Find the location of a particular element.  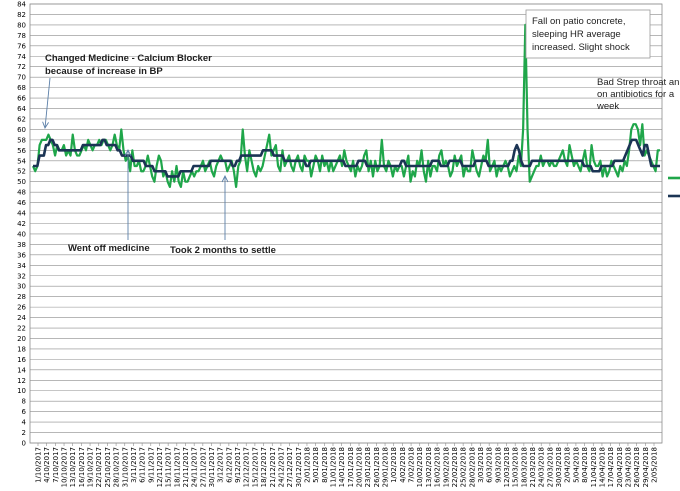

x-tick-label: 27/03/2018 is located at coordinates (550, 467).